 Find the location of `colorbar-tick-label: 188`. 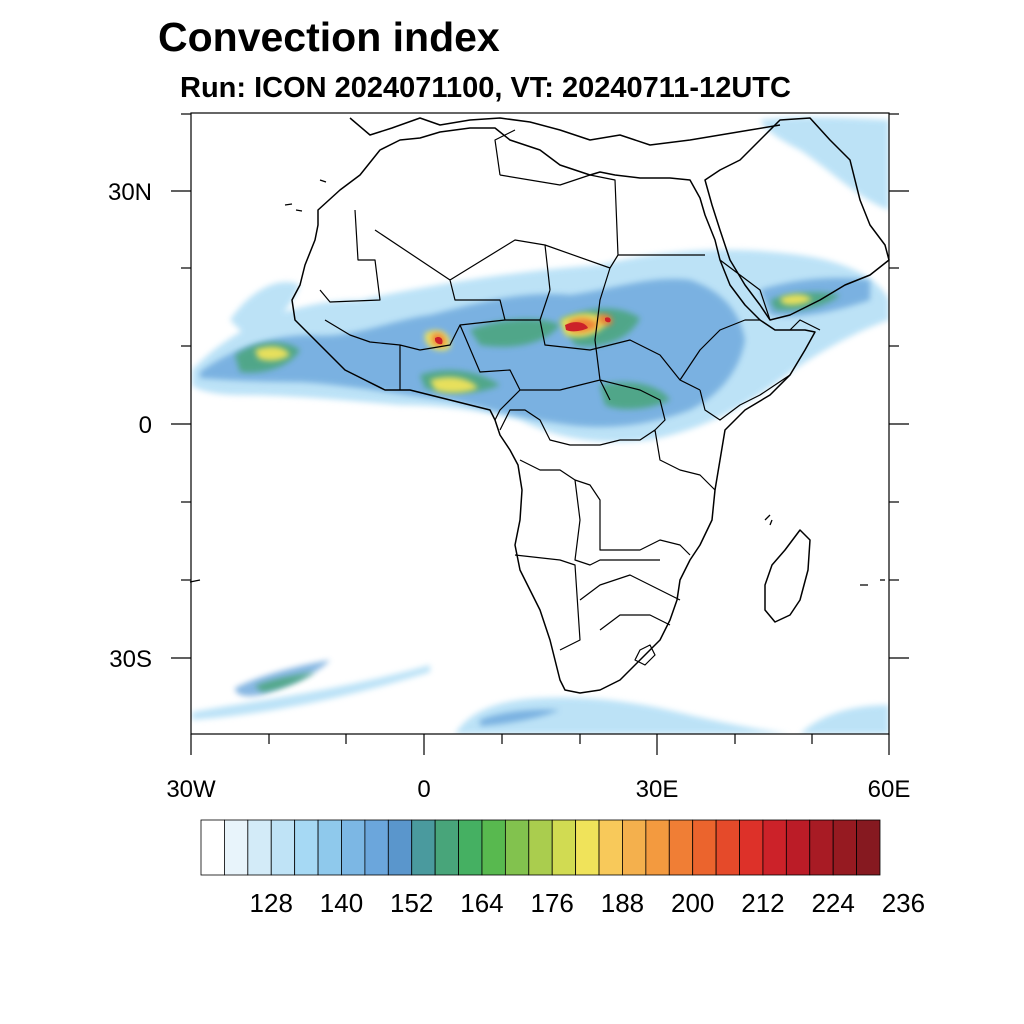

colorbar-tick-label: 188 is located at coordinates (622, 903).